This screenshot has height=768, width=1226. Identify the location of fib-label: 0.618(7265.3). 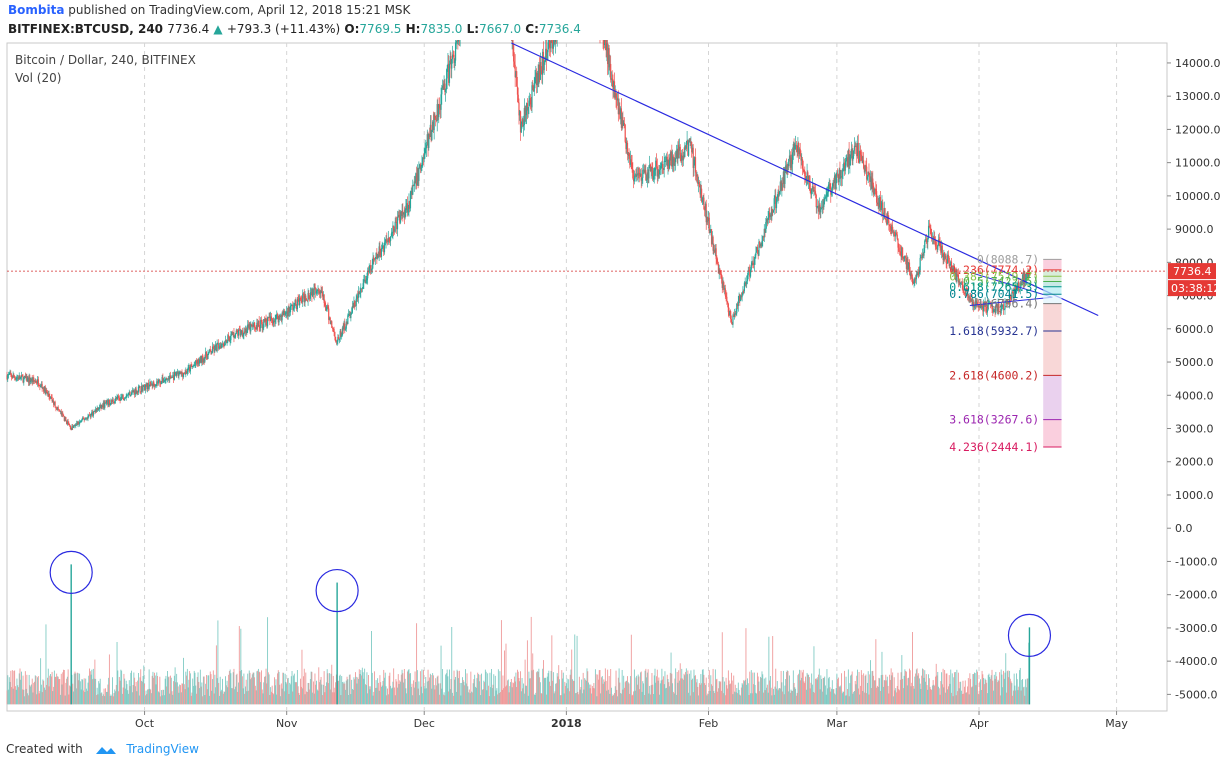
(994, 287).